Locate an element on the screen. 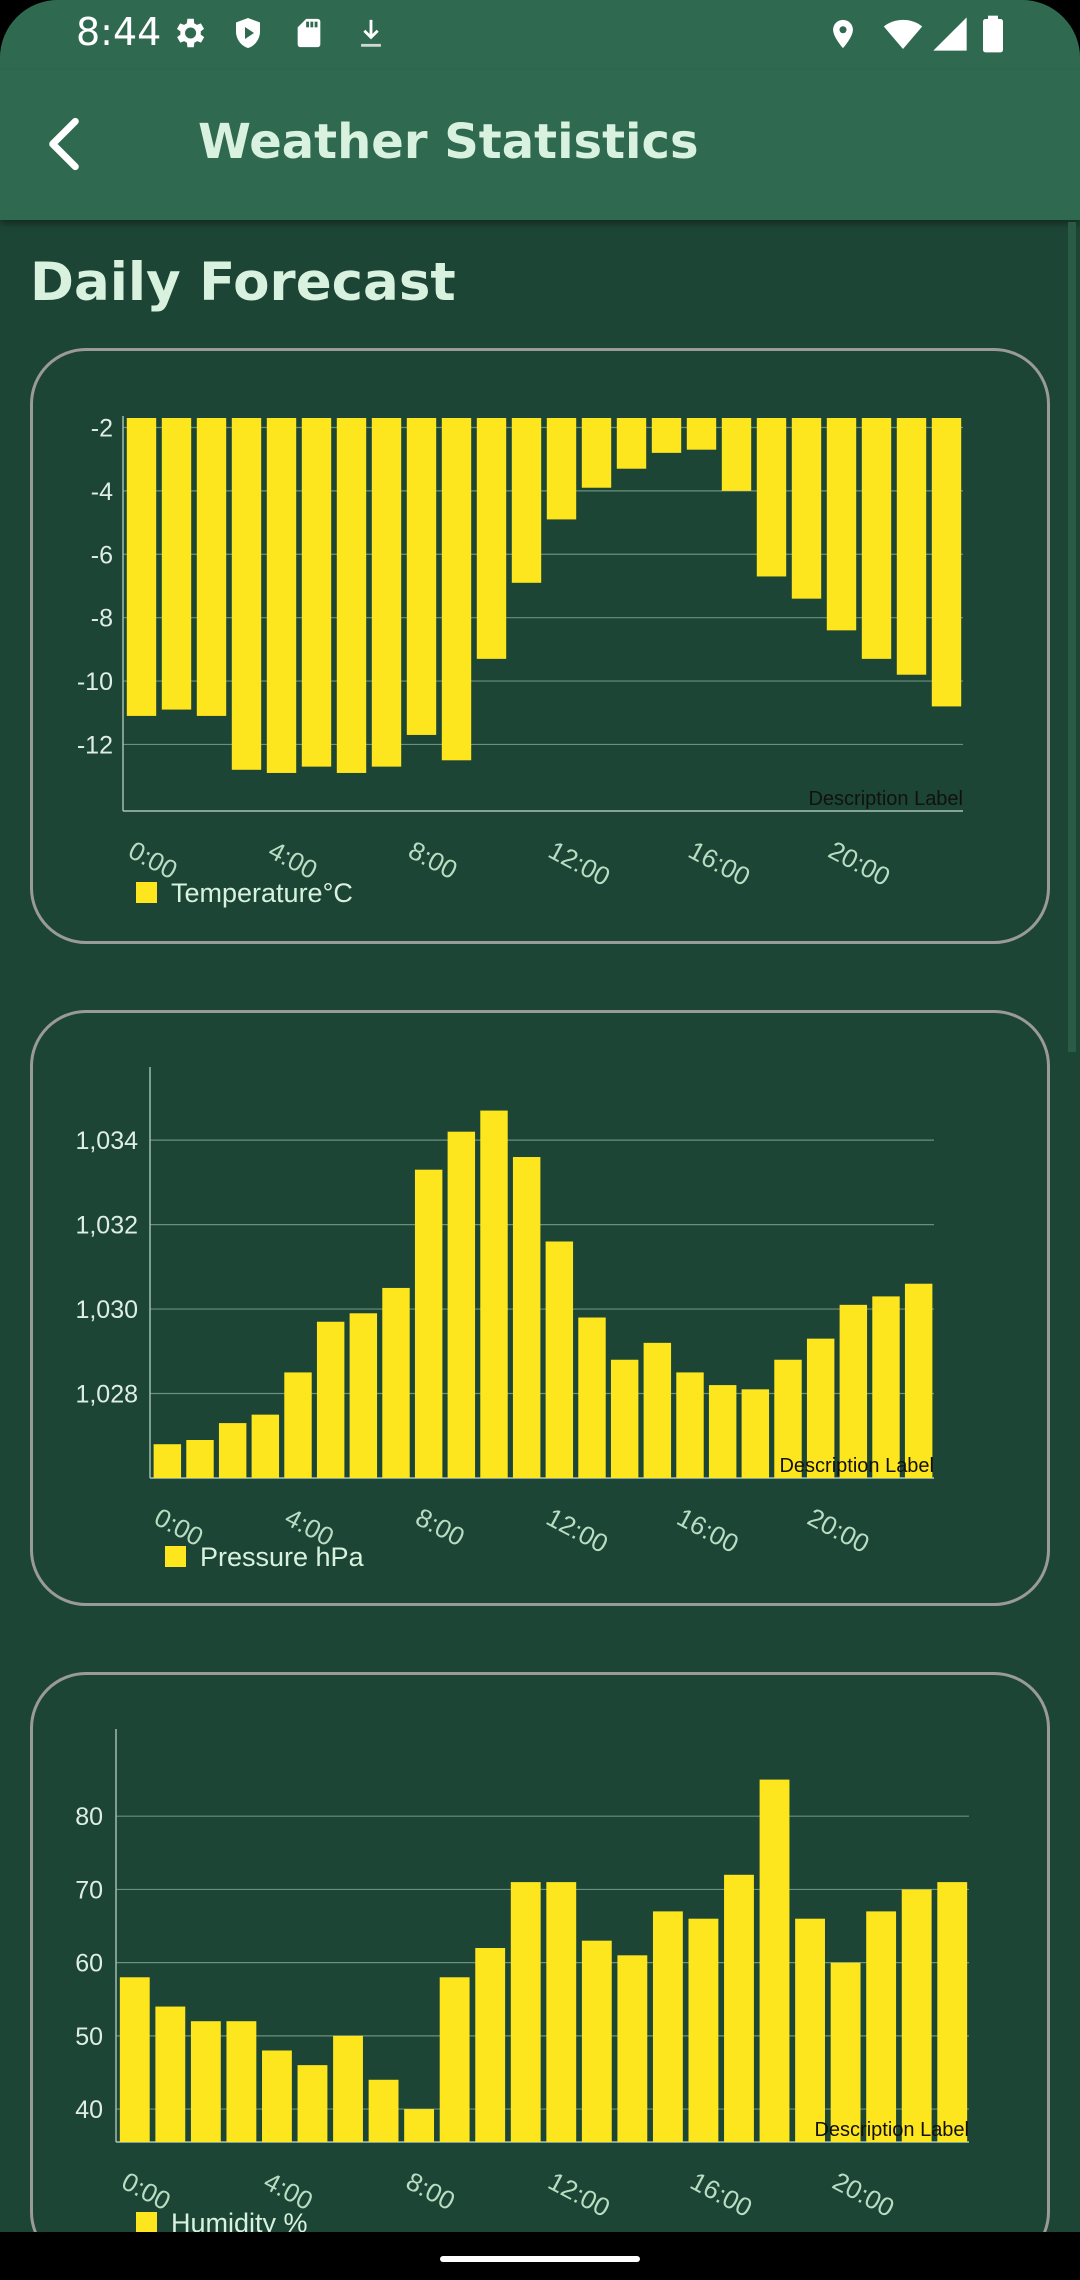  y-tick-label: 40 is located at coordinates (89, 2110).